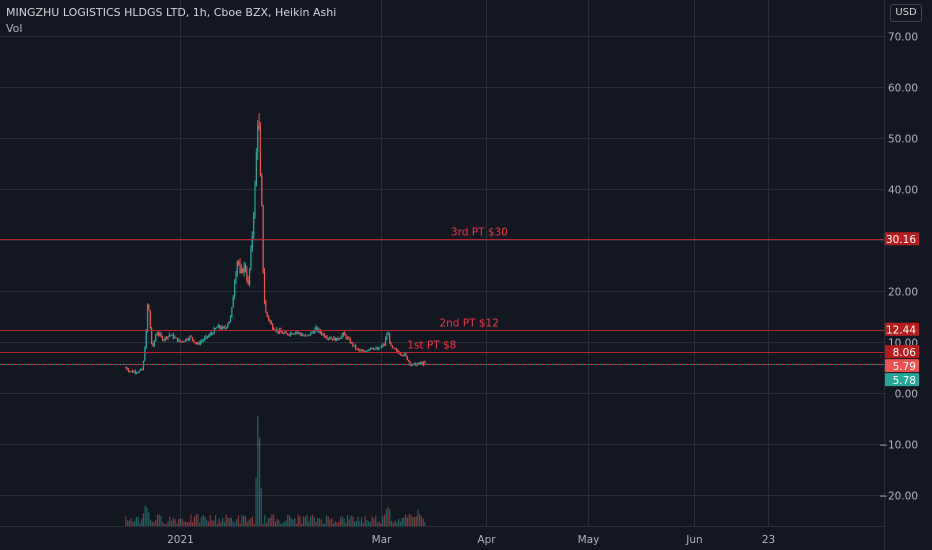 This screenshot has width=932, height=550. What do you see at coordinates (906, 13) in the screenshot?
I see `currency-button: USD` at bounding box center [906, 13].